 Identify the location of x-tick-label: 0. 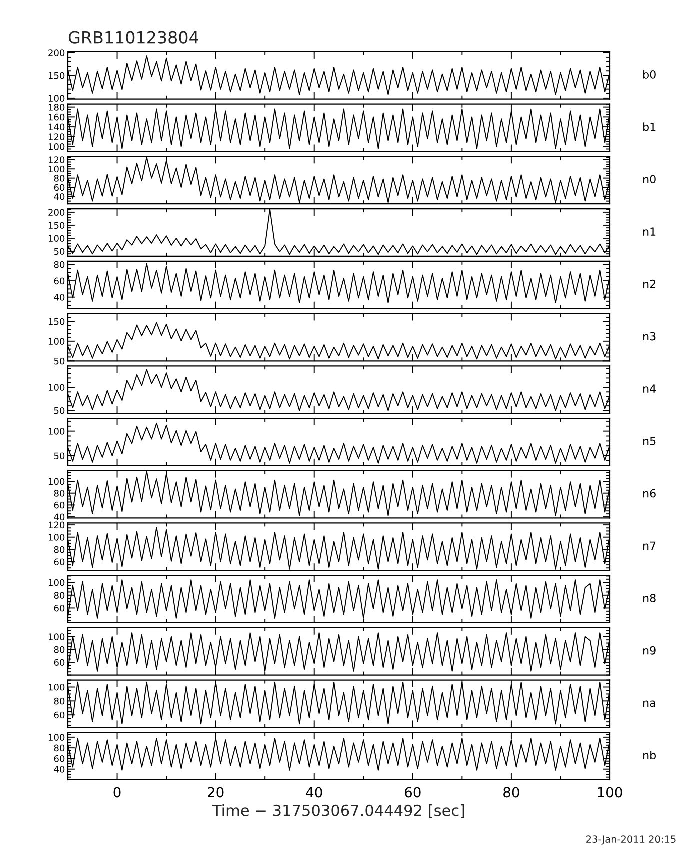
(117, 792).